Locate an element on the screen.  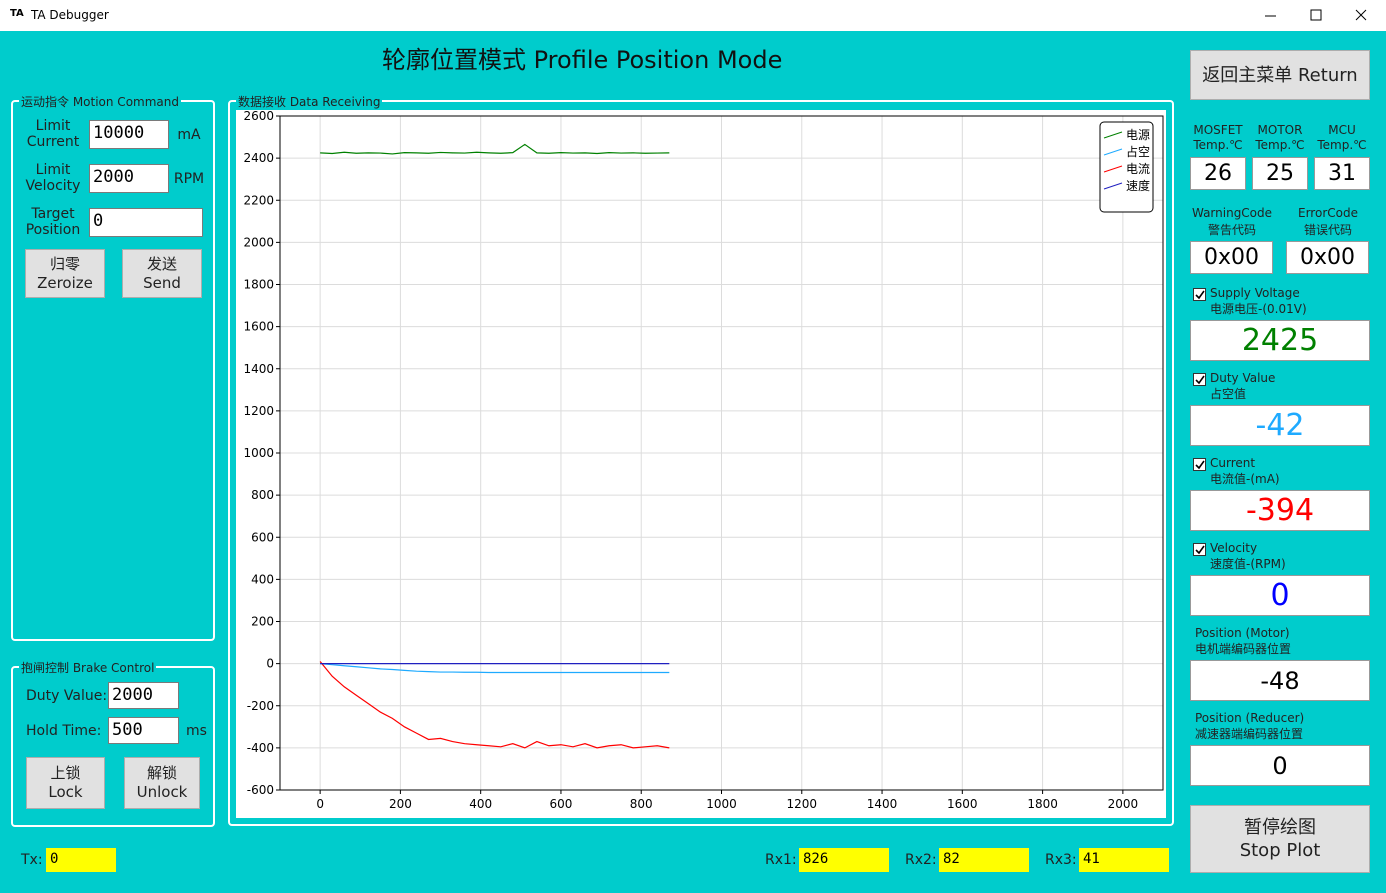
x-tick-label: 1400 is located at coordinates (882, 804).